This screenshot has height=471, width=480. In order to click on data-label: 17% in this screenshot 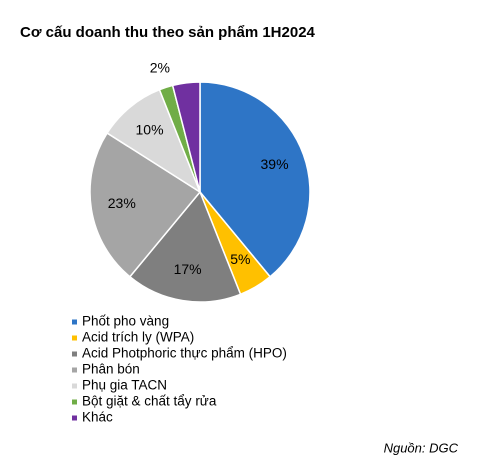, I will do `click(188, 269)`.